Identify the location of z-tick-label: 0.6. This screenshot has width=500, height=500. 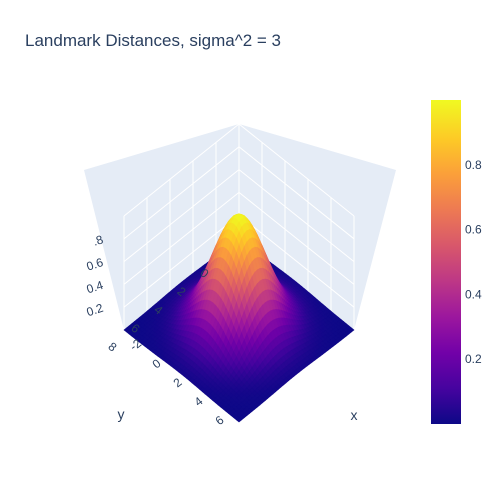
(95, 264).